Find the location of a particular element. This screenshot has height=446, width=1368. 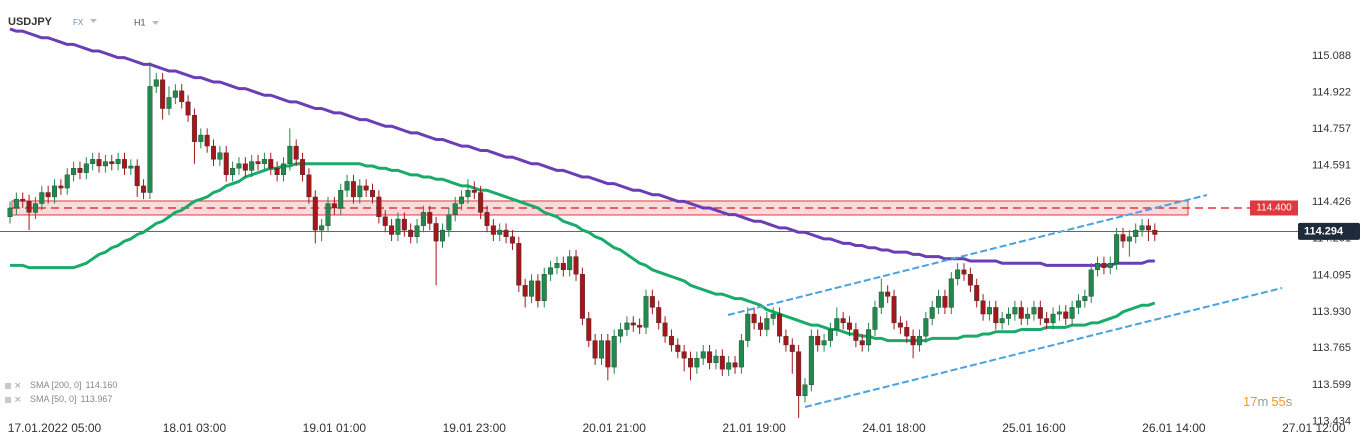

y-tick-label: 114.757 is located at coordinates (1331, 129).